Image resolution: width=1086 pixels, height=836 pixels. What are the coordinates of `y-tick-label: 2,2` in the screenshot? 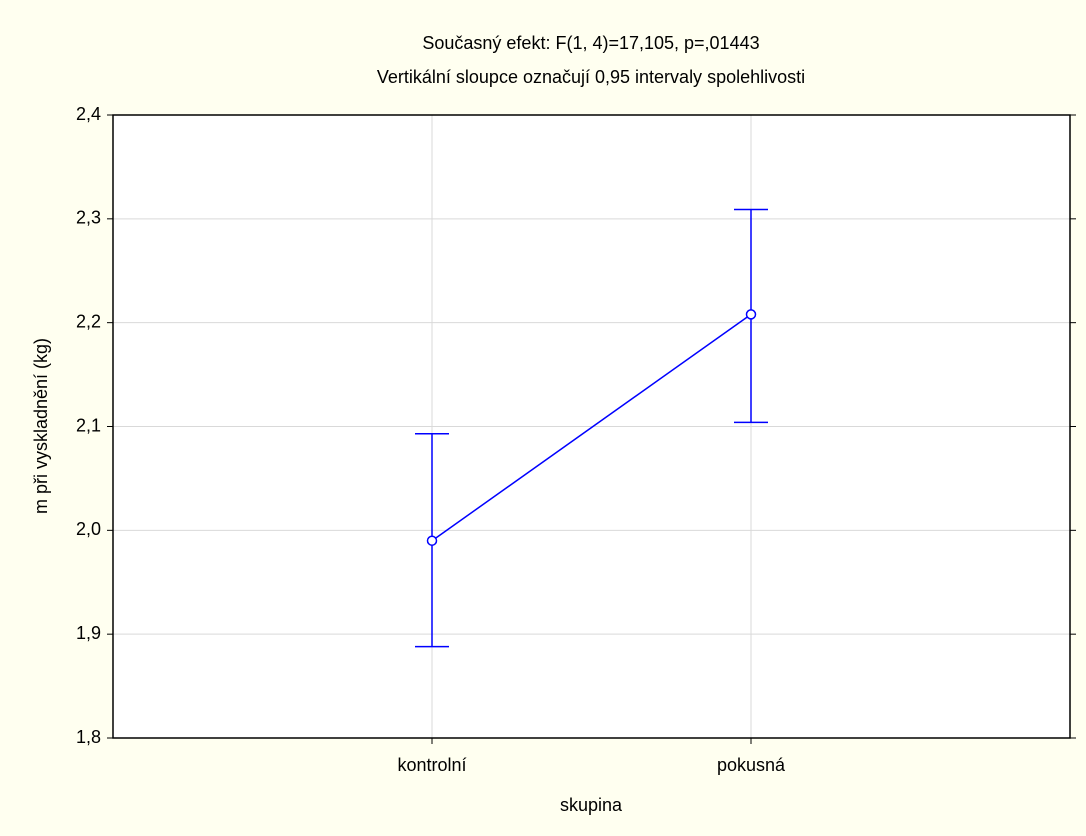 It's located at (88, 321).